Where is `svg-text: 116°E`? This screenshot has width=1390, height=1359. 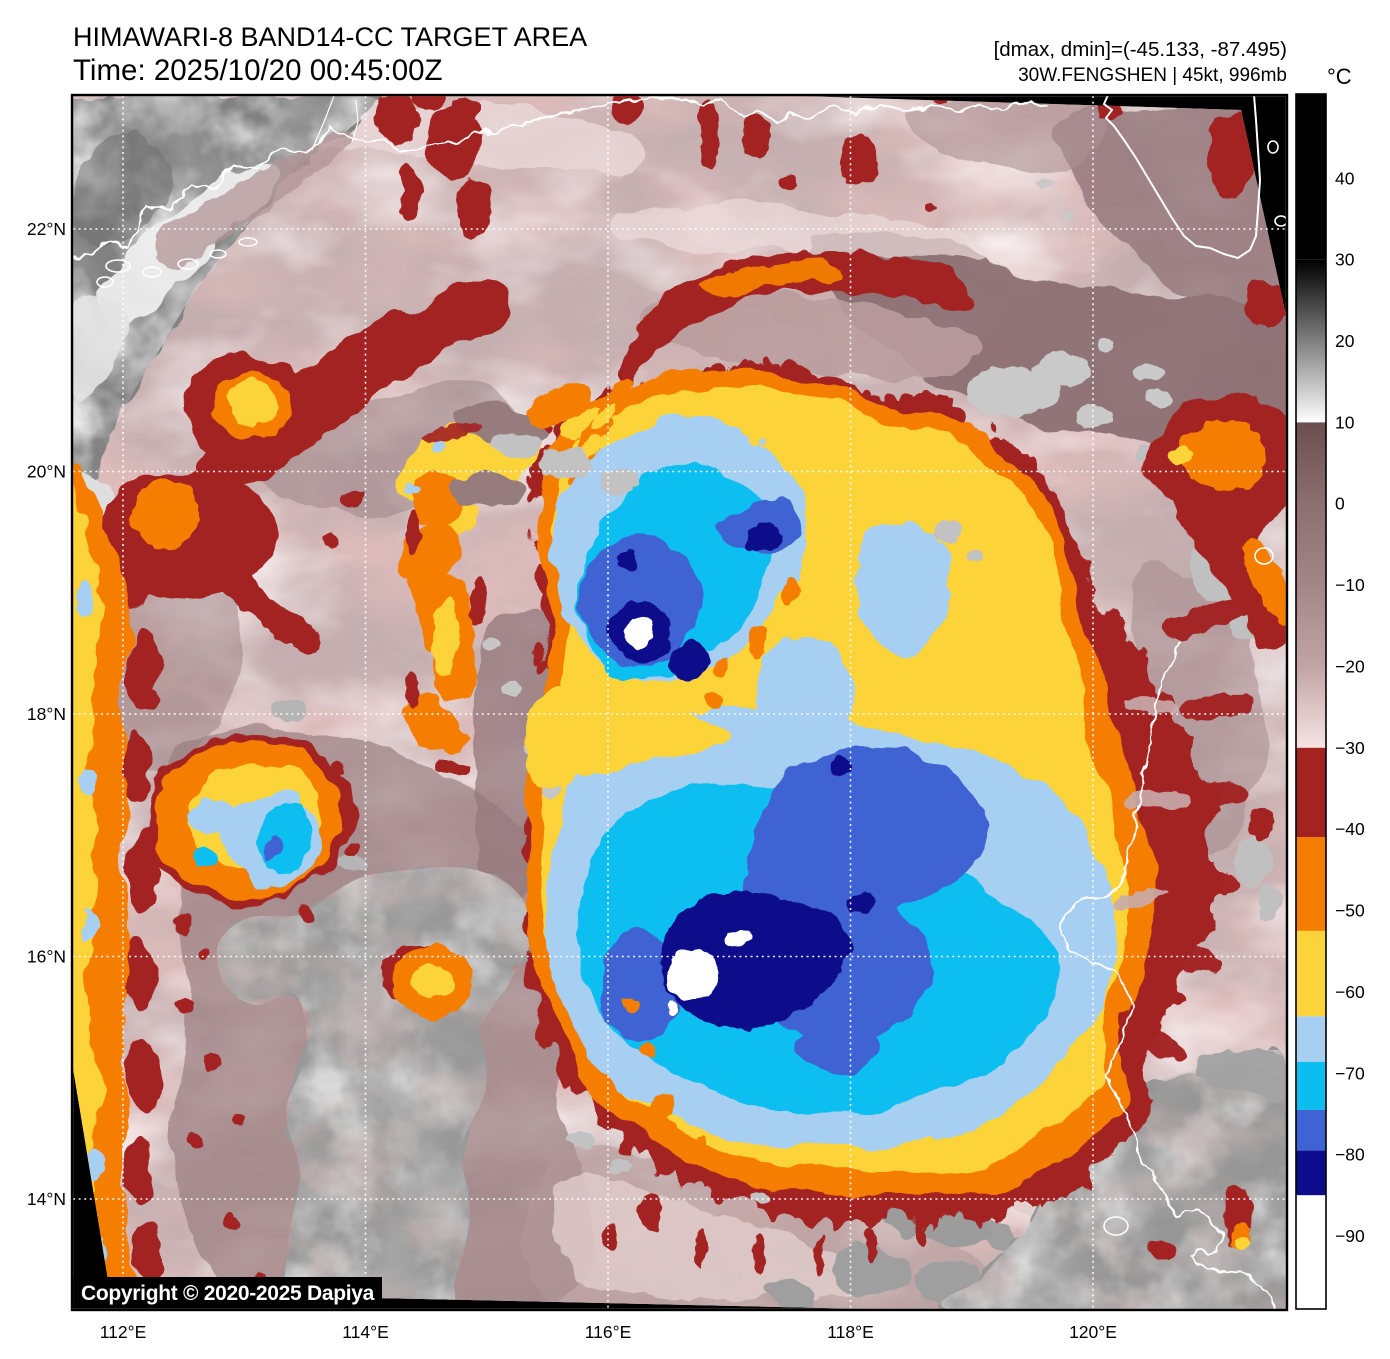
svg-text: 116°E is located at coordinates (608, 1332).